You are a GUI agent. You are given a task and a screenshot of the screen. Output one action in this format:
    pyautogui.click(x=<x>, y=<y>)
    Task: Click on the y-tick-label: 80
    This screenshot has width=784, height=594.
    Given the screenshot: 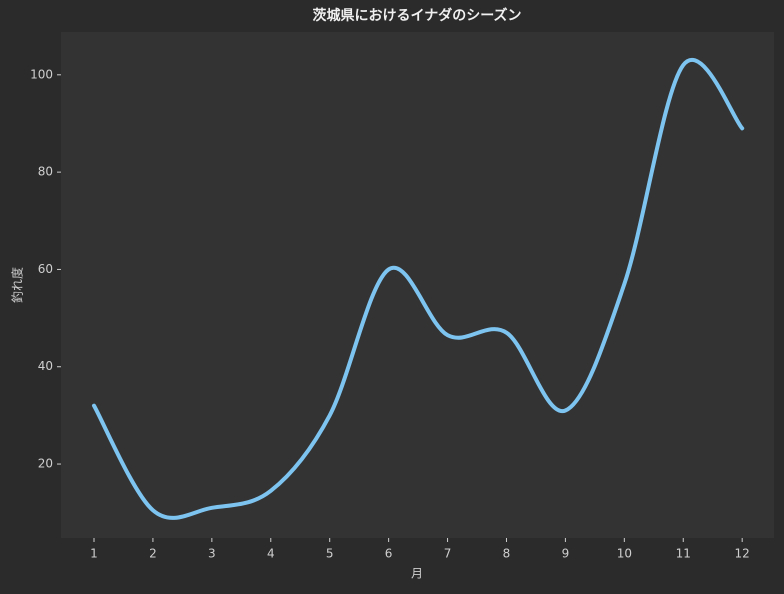 What is the action you would take?
    pyautogui.click(x=45, y=172)
    